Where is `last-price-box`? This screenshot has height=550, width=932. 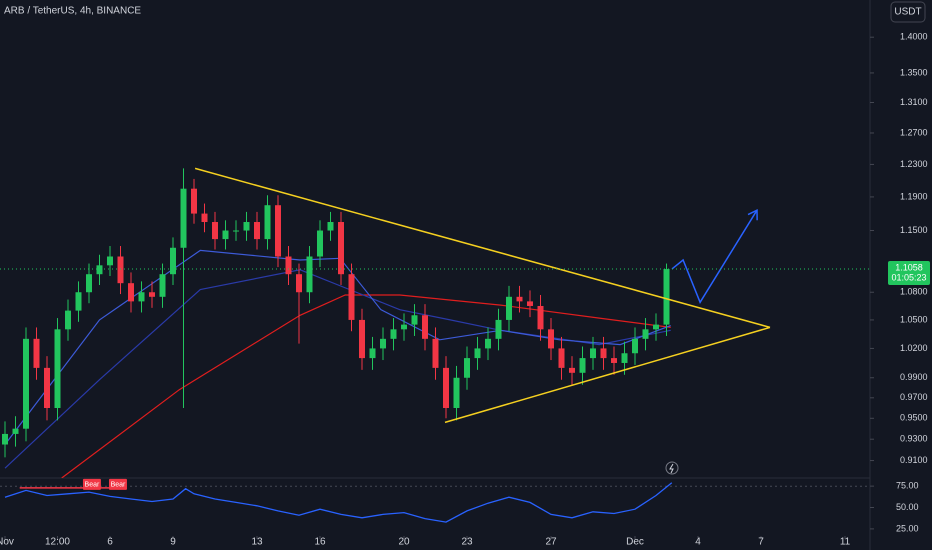
last-price-box is located at coordinates (909, 273).